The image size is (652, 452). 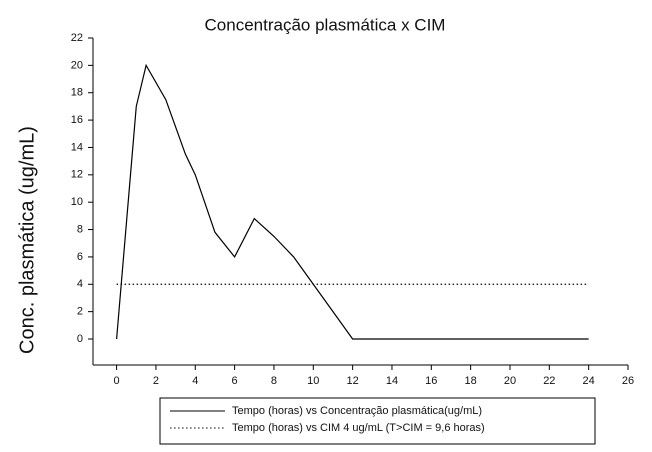 What do you see at coordinates (195, 381) in the screenshot?
I see `x-tick-label: 4` at bounding box center [195, 381].